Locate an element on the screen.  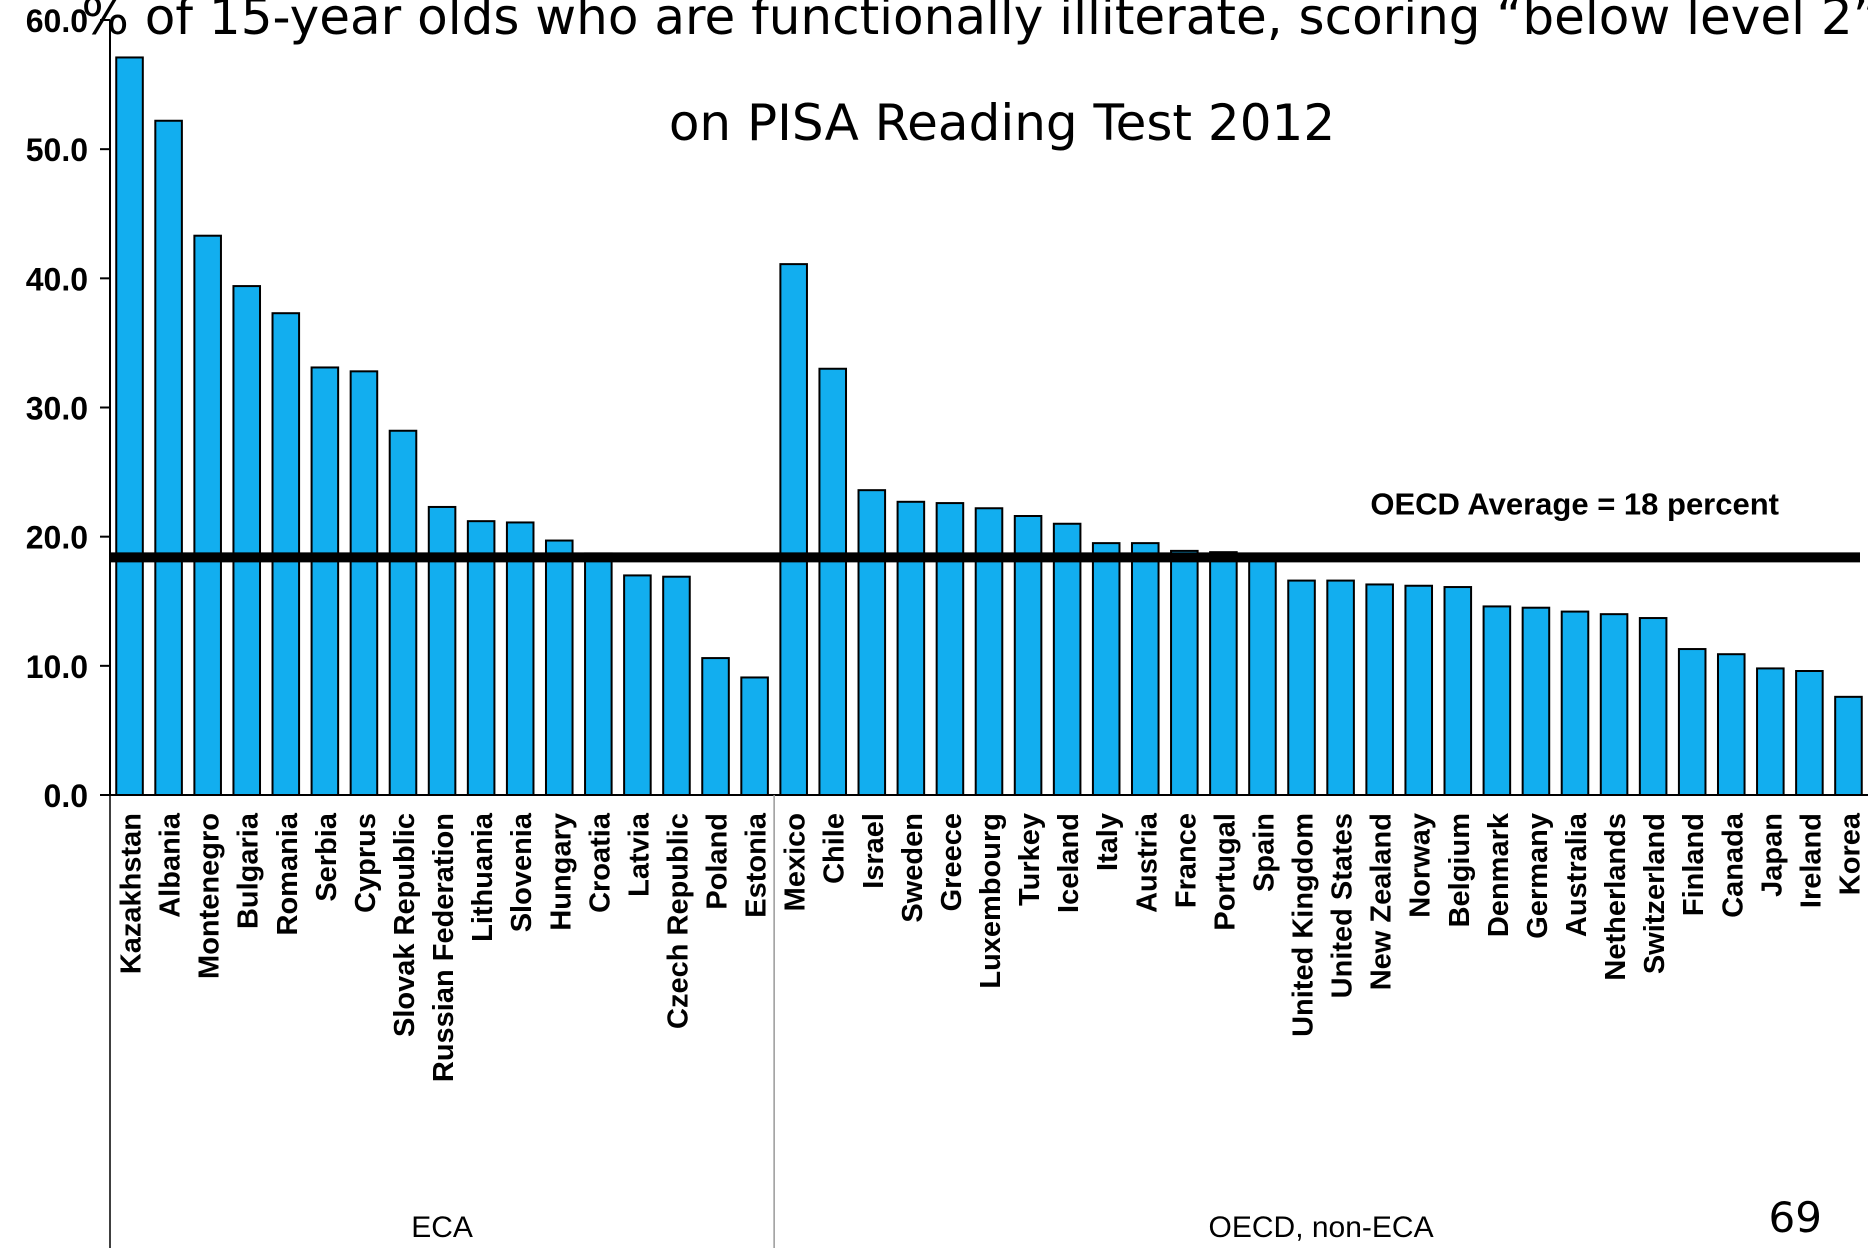
x-tick-label: Slovenia is located at coordinates (522, 872).